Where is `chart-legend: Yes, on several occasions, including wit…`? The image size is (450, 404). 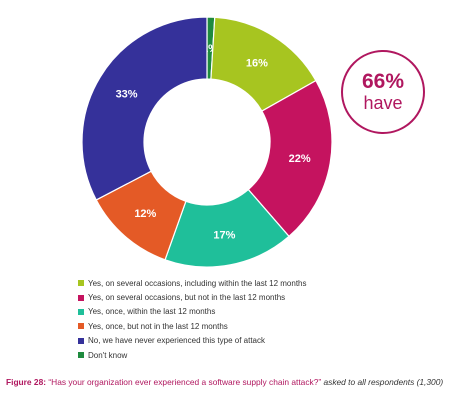
chart-legend: Yes, on several occasions, including wit… is located at coordinates (192, 319).